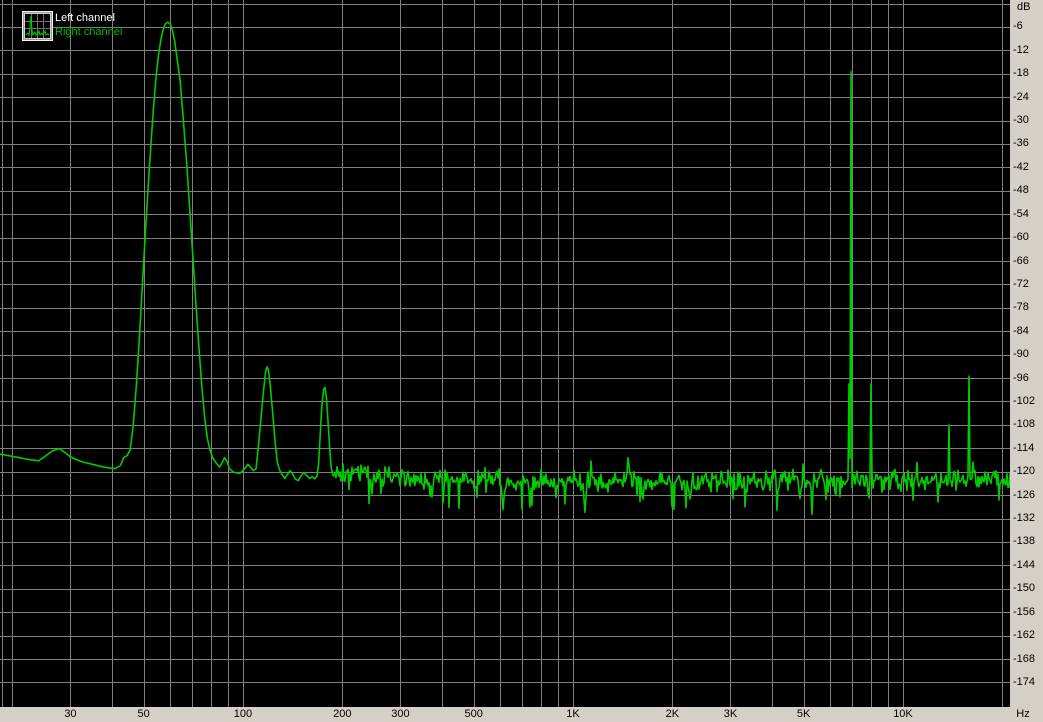 This screenshot has height=722, width=1043. Describe the element at coordinates (1024, 494) in the screenshot. I see `db-tick-label: -126` at that location.